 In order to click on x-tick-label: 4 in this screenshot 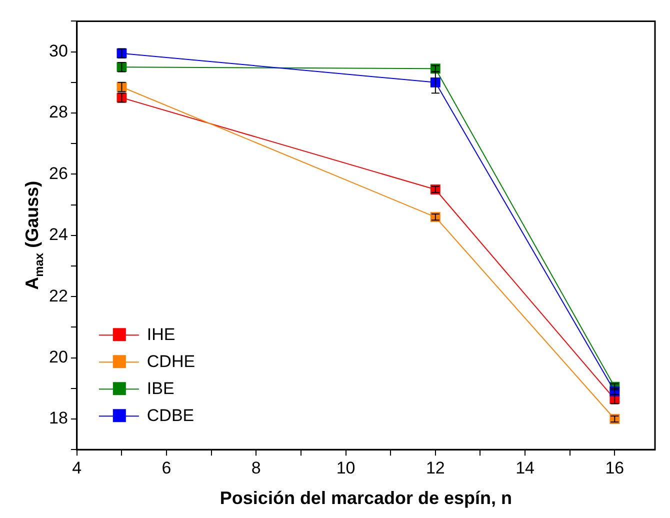, I will do `click(77, 468)`.